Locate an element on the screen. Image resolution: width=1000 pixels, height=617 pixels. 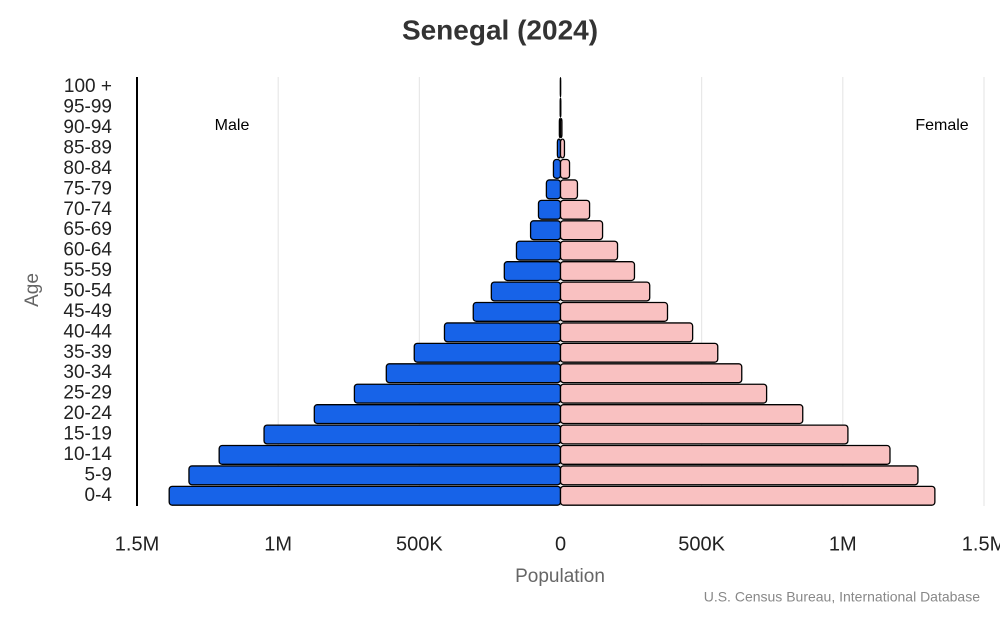
y-tick-label: 80-84 is located at coordinates (87, 168).